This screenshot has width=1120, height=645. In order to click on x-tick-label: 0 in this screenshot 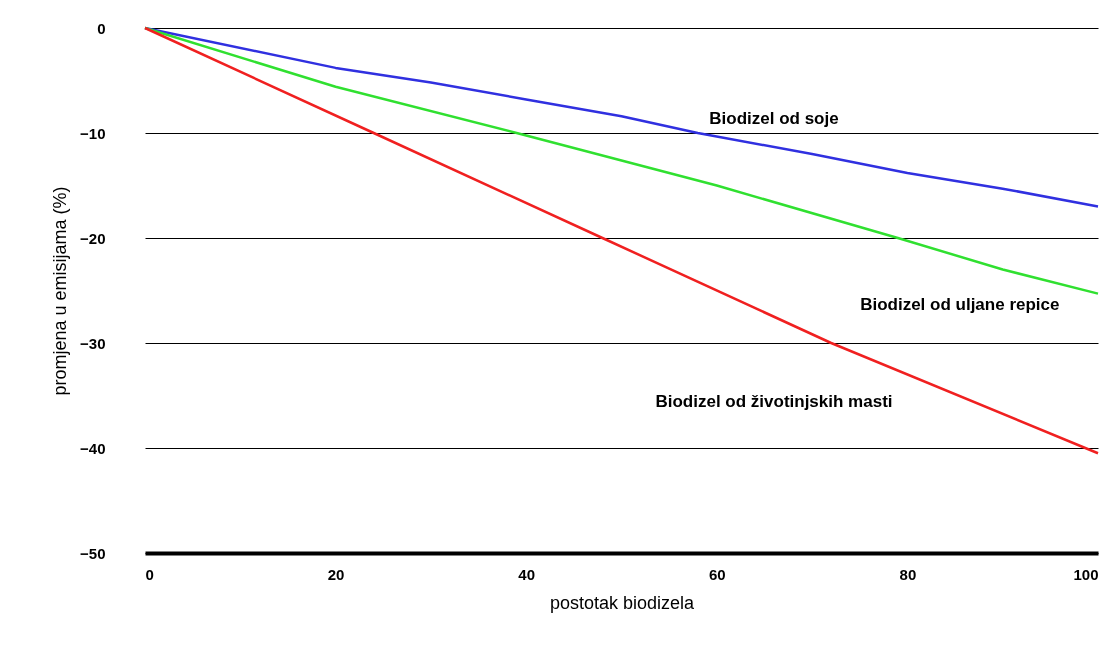, I will do `click(149, 574)`.